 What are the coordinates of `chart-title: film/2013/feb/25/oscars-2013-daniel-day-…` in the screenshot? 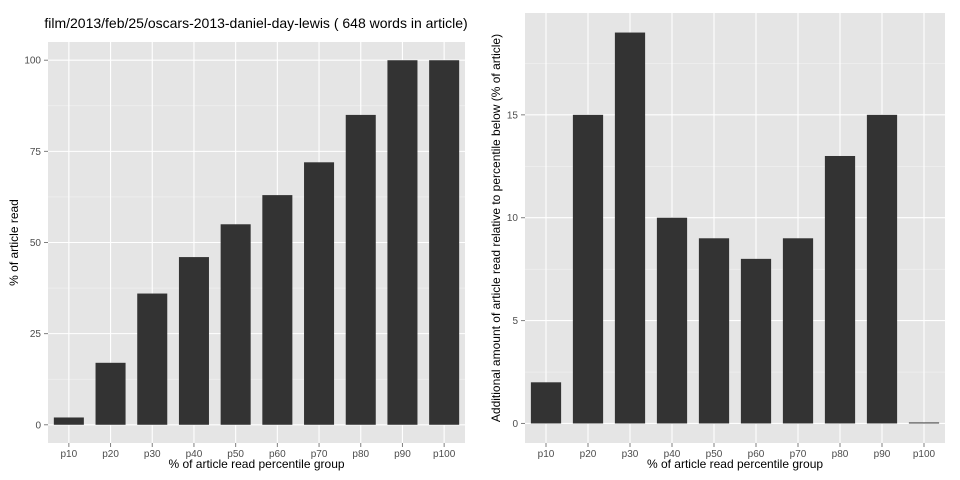 It's located at (255, 23).